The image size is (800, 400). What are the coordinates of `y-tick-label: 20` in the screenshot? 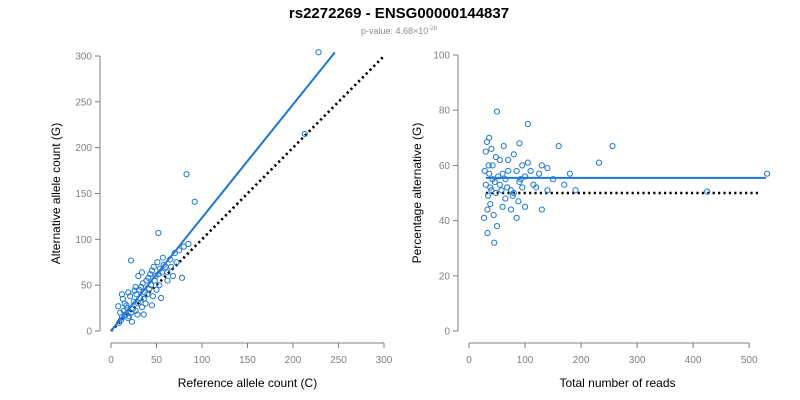 It's located at (445, 276).